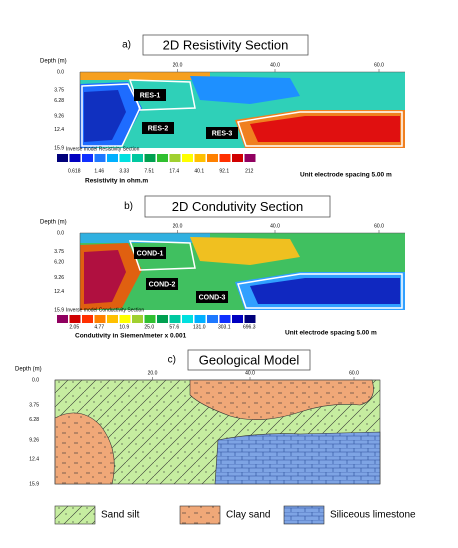  What do you see at coordinates (224, 327) in the screenshot?
I see `scale-value: 303.1` at bounding box center [224, 327].